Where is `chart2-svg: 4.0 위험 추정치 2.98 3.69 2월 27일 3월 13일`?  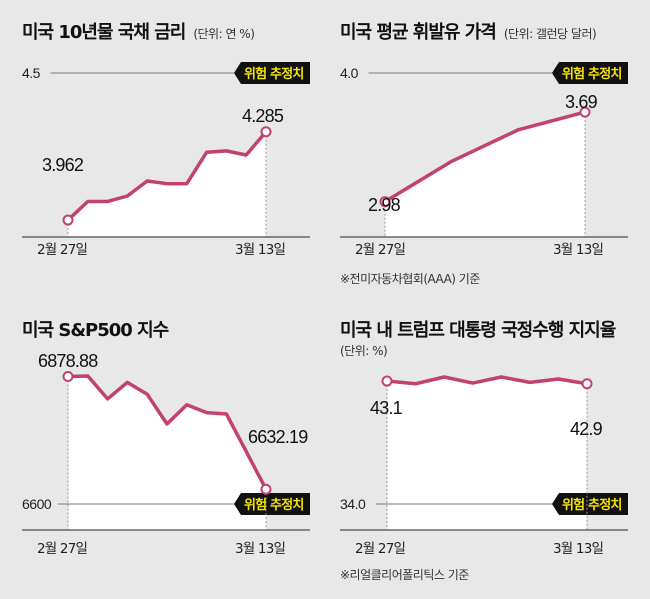 chart2-svg: 4.0 위험 추정치 2.98 3.69 2월 27일 3월 13일 is located at coordinates (484, 160).